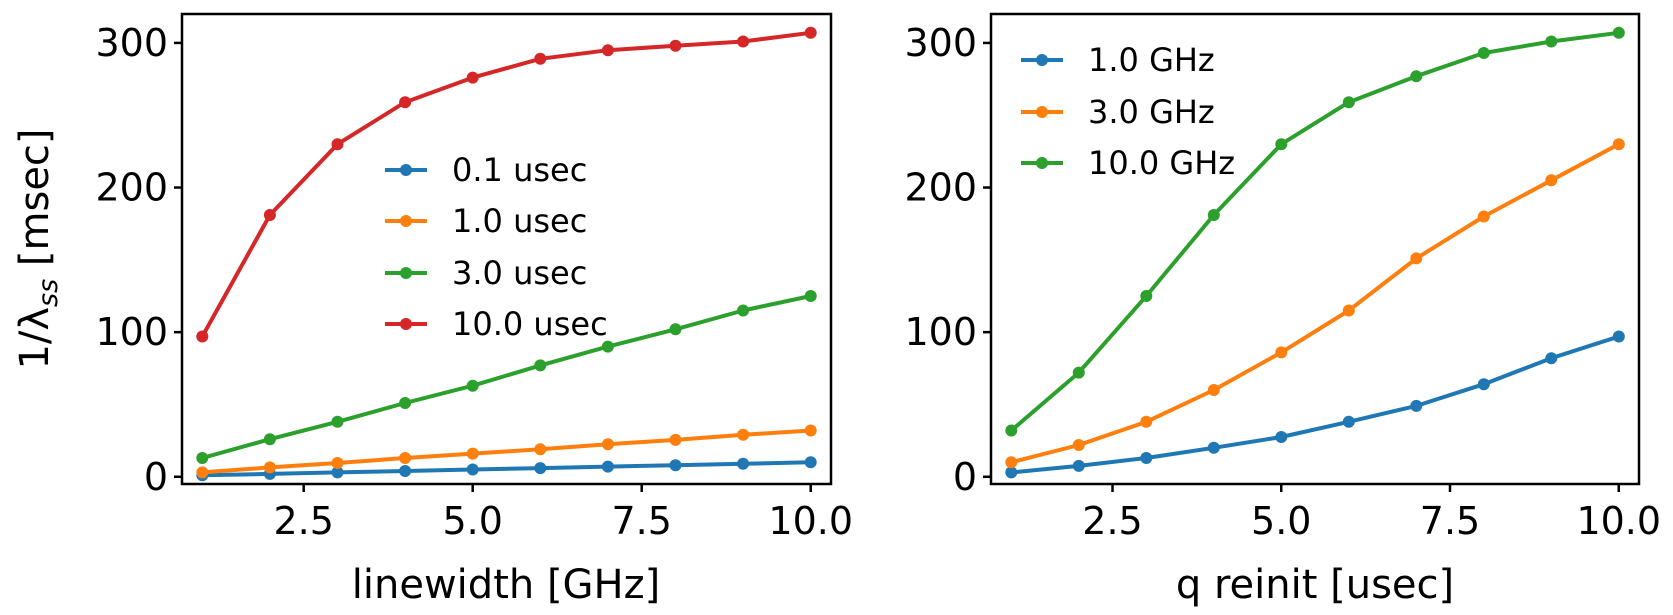 The image size is (1673, 615). I want to click on y-axis-label-unit: [msec], so click(35, 203).